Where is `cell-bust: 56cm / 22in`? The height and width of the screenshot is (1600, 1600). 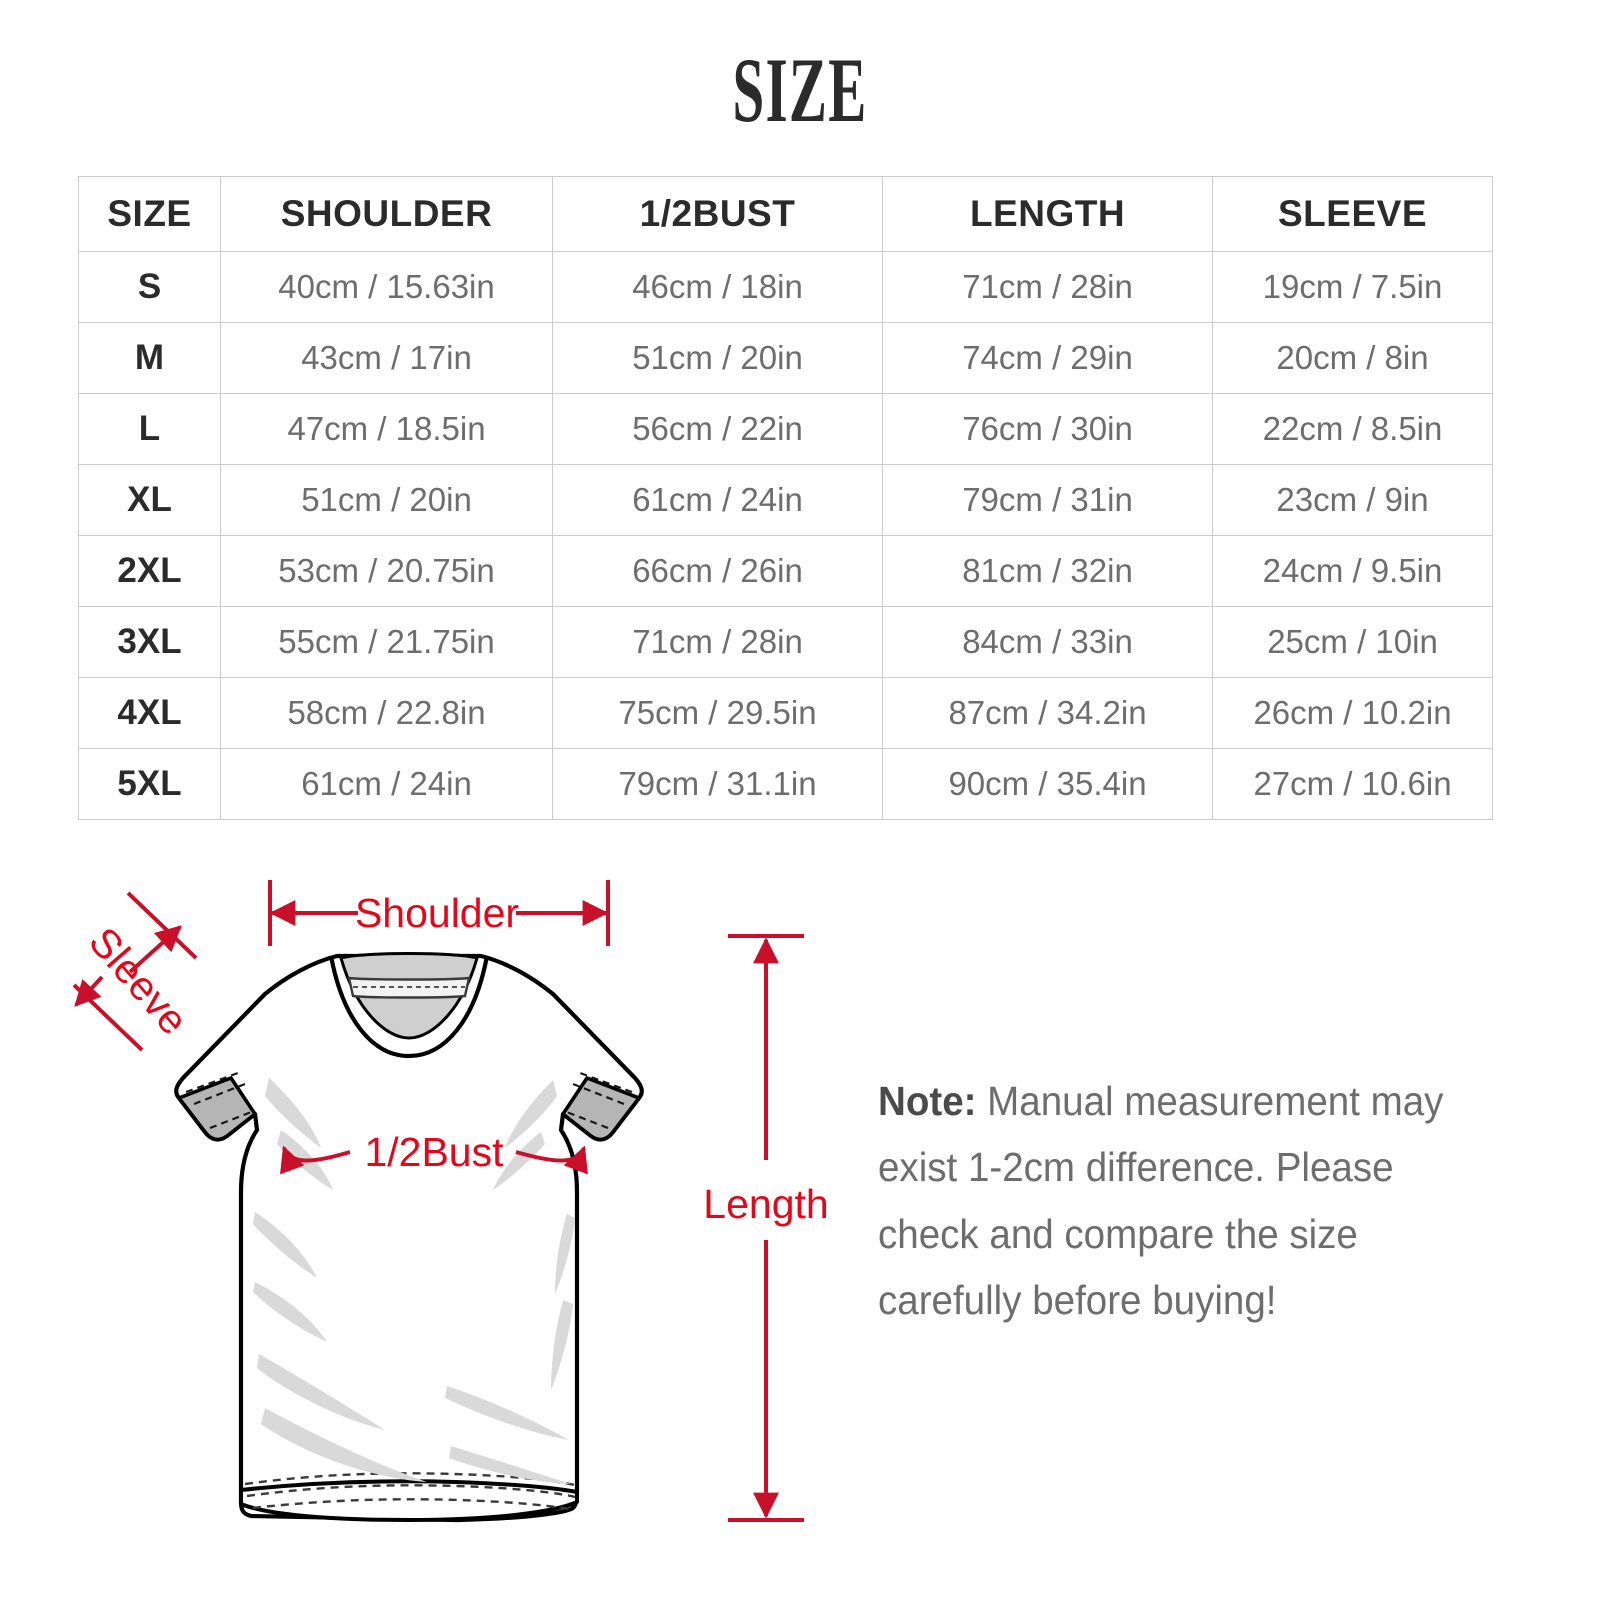
cell-bust: 56cm / 22in is located at coordinates (717, 429).